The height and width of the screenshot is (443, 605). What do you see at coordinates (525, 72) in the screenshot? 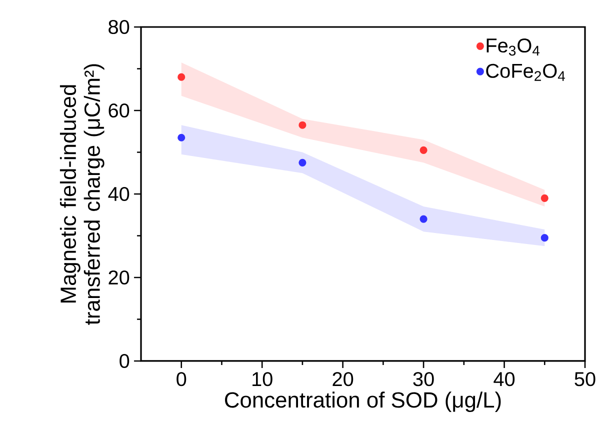
I see `legend-label: CoFe$_{2}$O$_{4}$` at bounding box center [525, 72].